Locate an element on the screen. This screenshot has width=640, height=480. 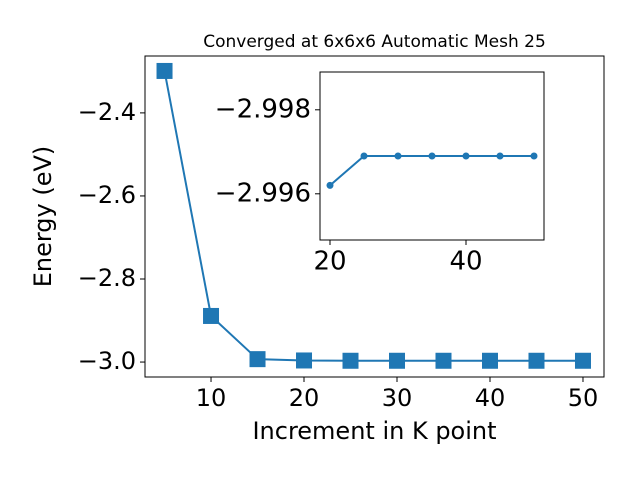
y-tick-label: −2.996 is located at coordinates (263, 193).